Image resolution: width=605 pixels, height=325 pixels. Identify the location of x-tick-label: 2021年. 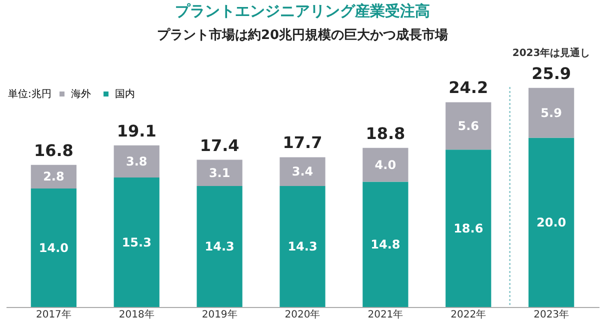
(386, 314).